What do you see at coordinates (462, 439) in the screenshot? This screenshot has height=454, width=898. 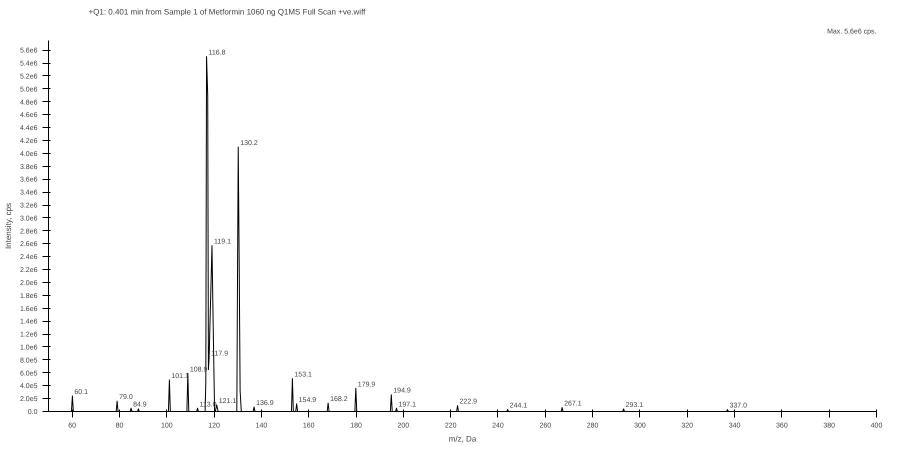 I see `x-axis-title: m/z, Da` at bounding box center [462, 439].